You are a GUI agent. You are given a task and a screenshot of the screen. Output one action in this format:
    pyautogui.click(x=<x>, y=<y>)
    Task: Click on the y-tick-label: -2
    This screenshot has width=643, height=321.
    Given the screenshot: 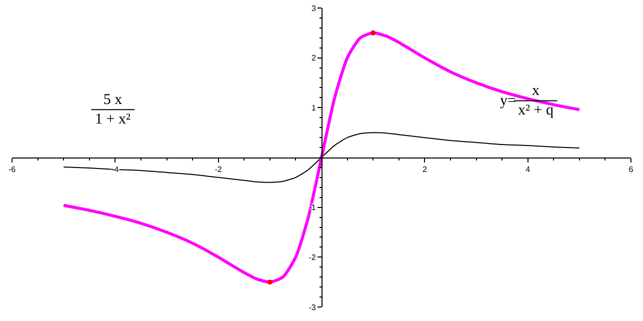 What is the action you would take?
    pyautogui.click(x=312, y=257)
    